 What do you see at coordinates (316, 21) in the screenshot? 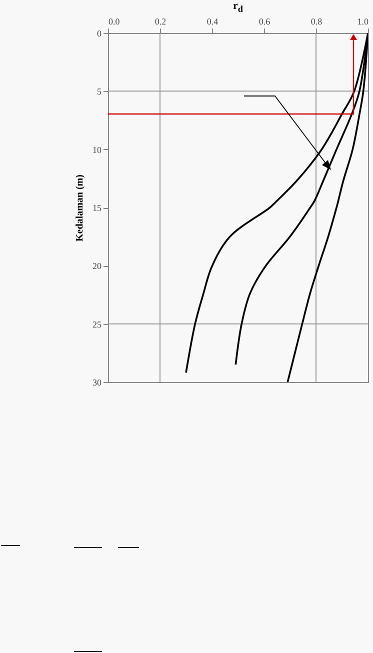
I see `x-tick-label: 0.8` at bounding box center [316, 21].